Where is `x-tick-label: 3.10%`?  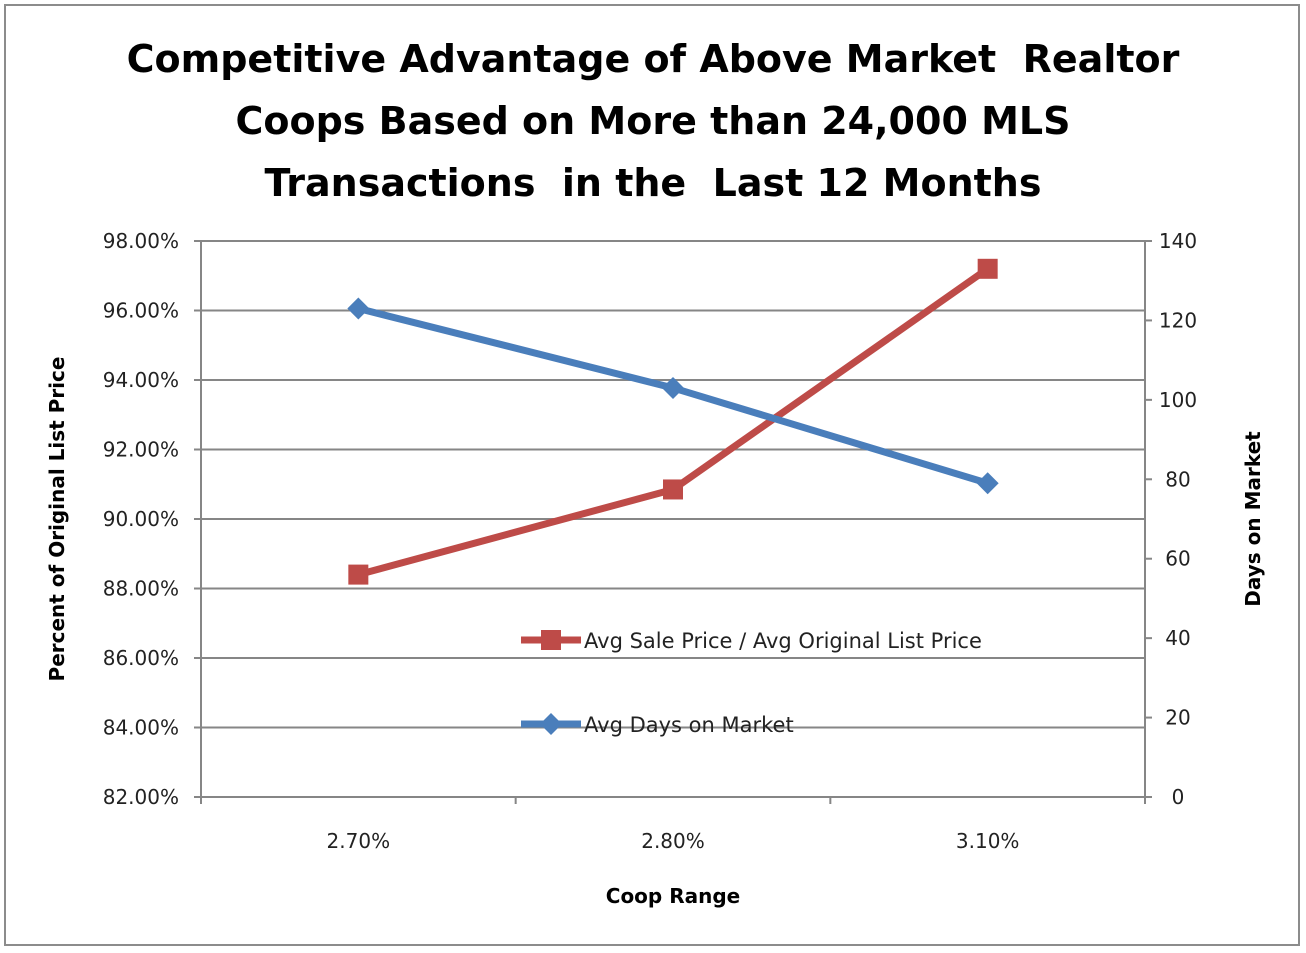
x-tick-label: 3.10% is located at coordinates (988, 841).